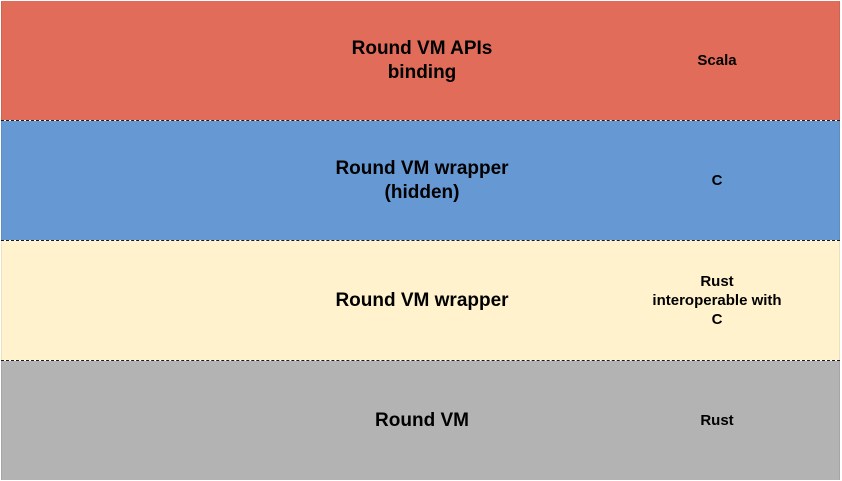  What do you see at coordinates (717, 420) in the screenshot?
I see `layer-language: Rust` at bounding box center [717, 420].